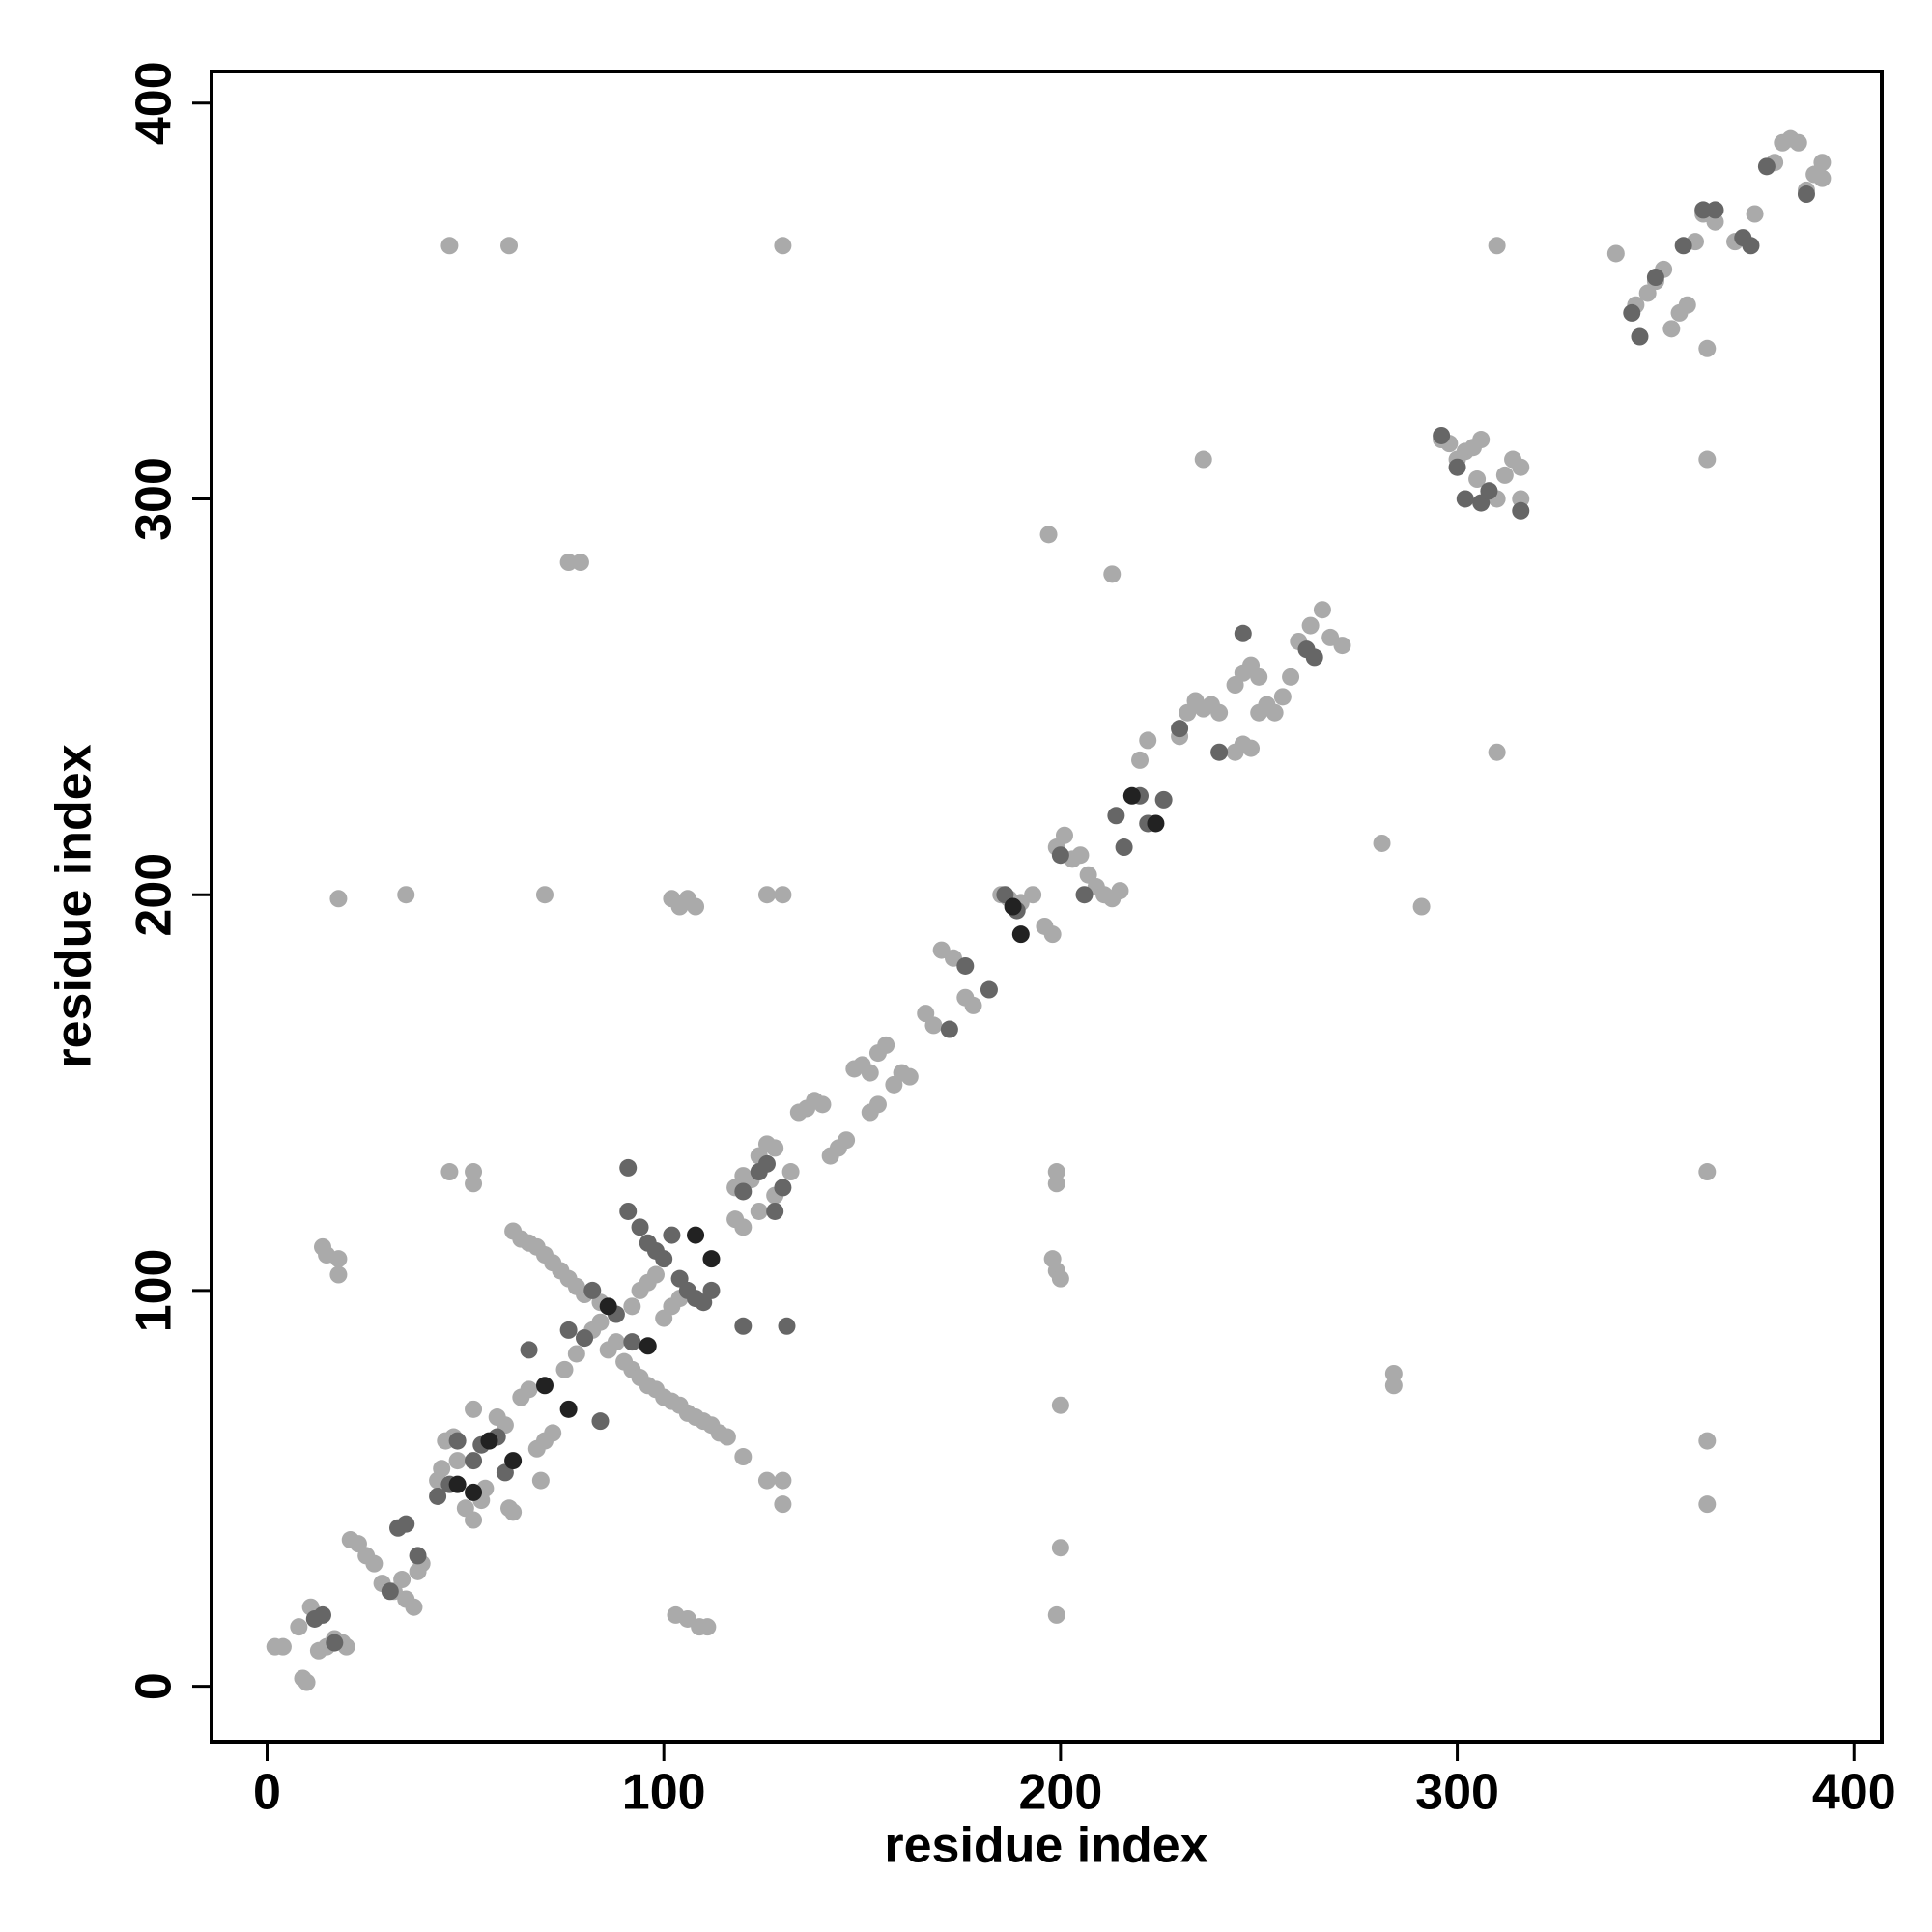 The image size is (1932, 1932). What do you see at coordinates (155, 103) in the screenshot?
I see `y-tick-label: 400` at bounding box center [155, 103].